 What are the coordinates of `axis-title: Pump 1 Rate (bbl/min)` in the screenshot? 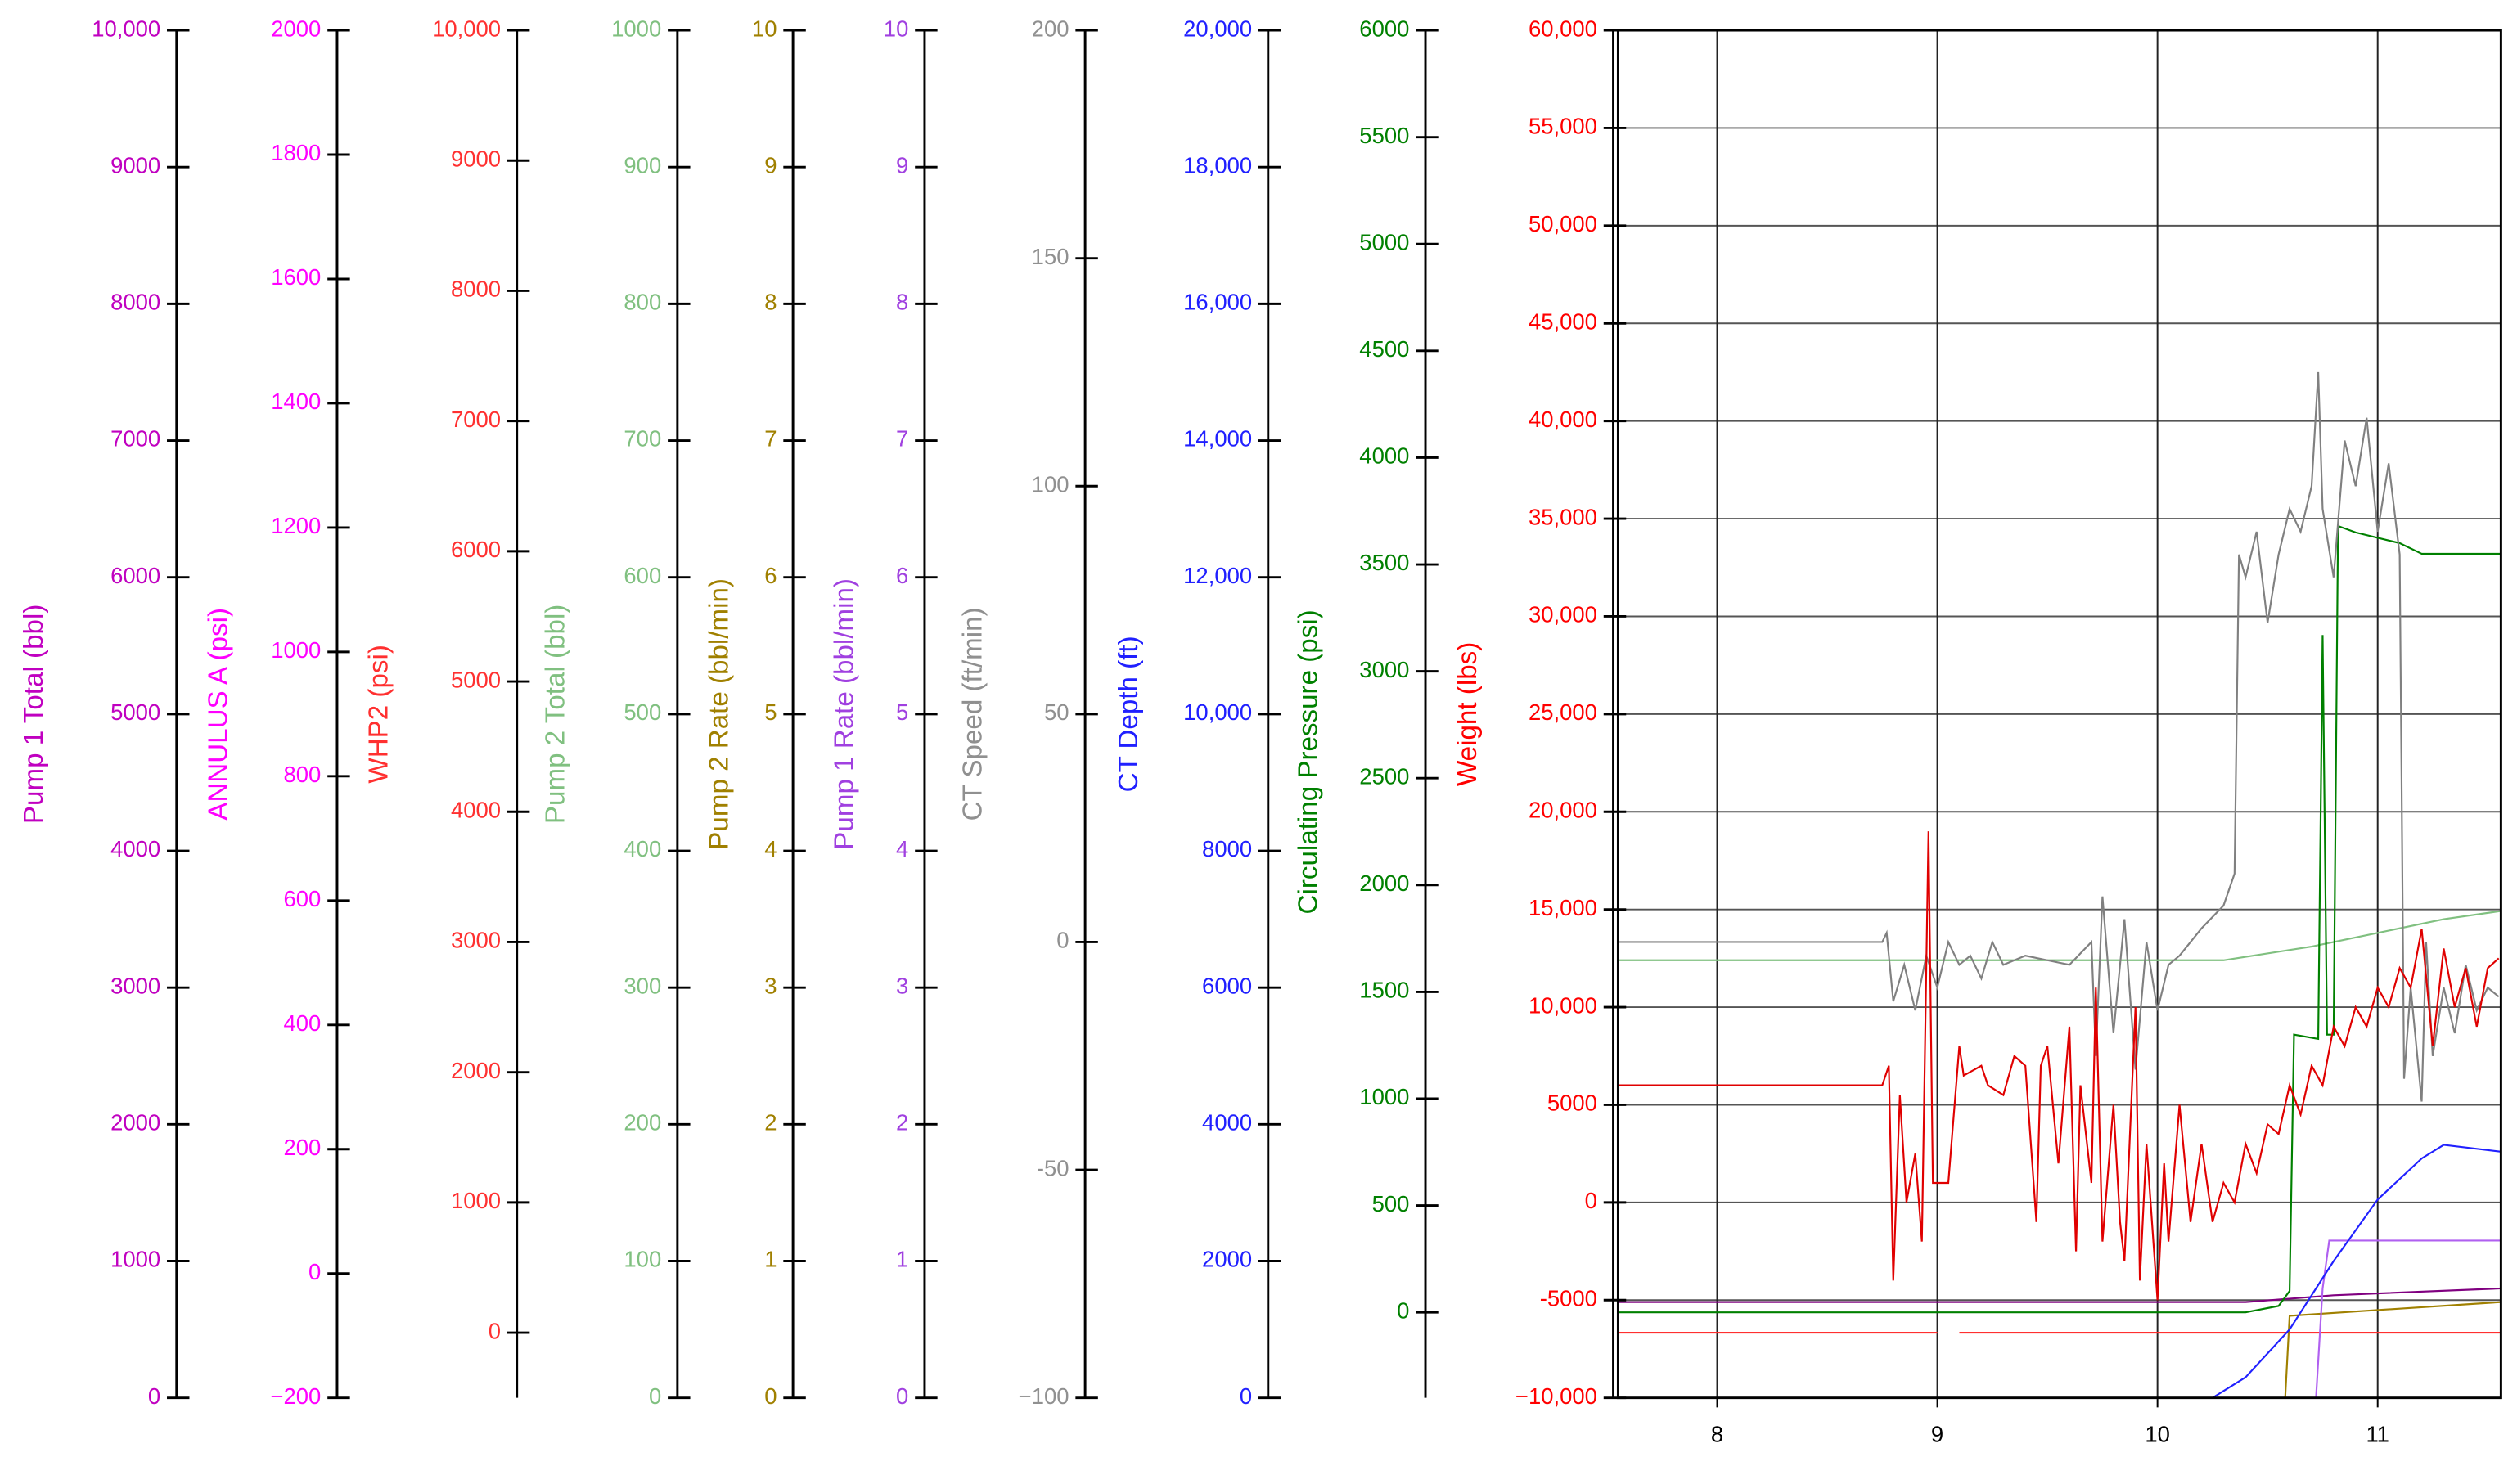 It's located at (845, 714).